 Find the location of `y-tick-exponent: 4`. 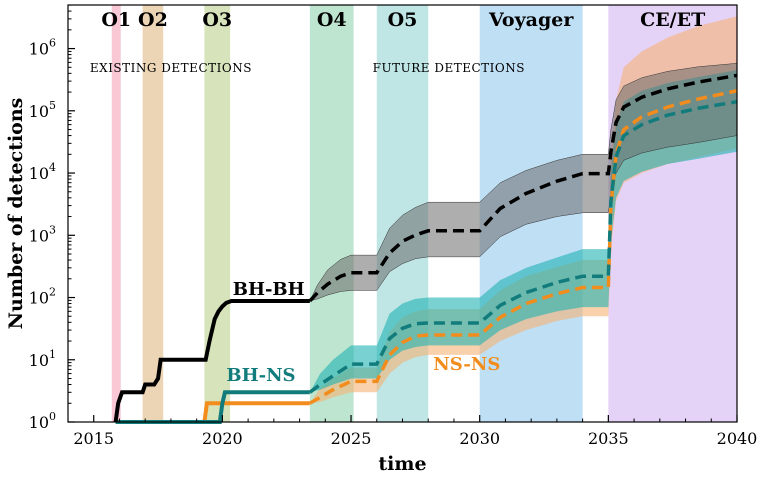

y-tick-exponent: 4 is located at coordinates (52, 167).